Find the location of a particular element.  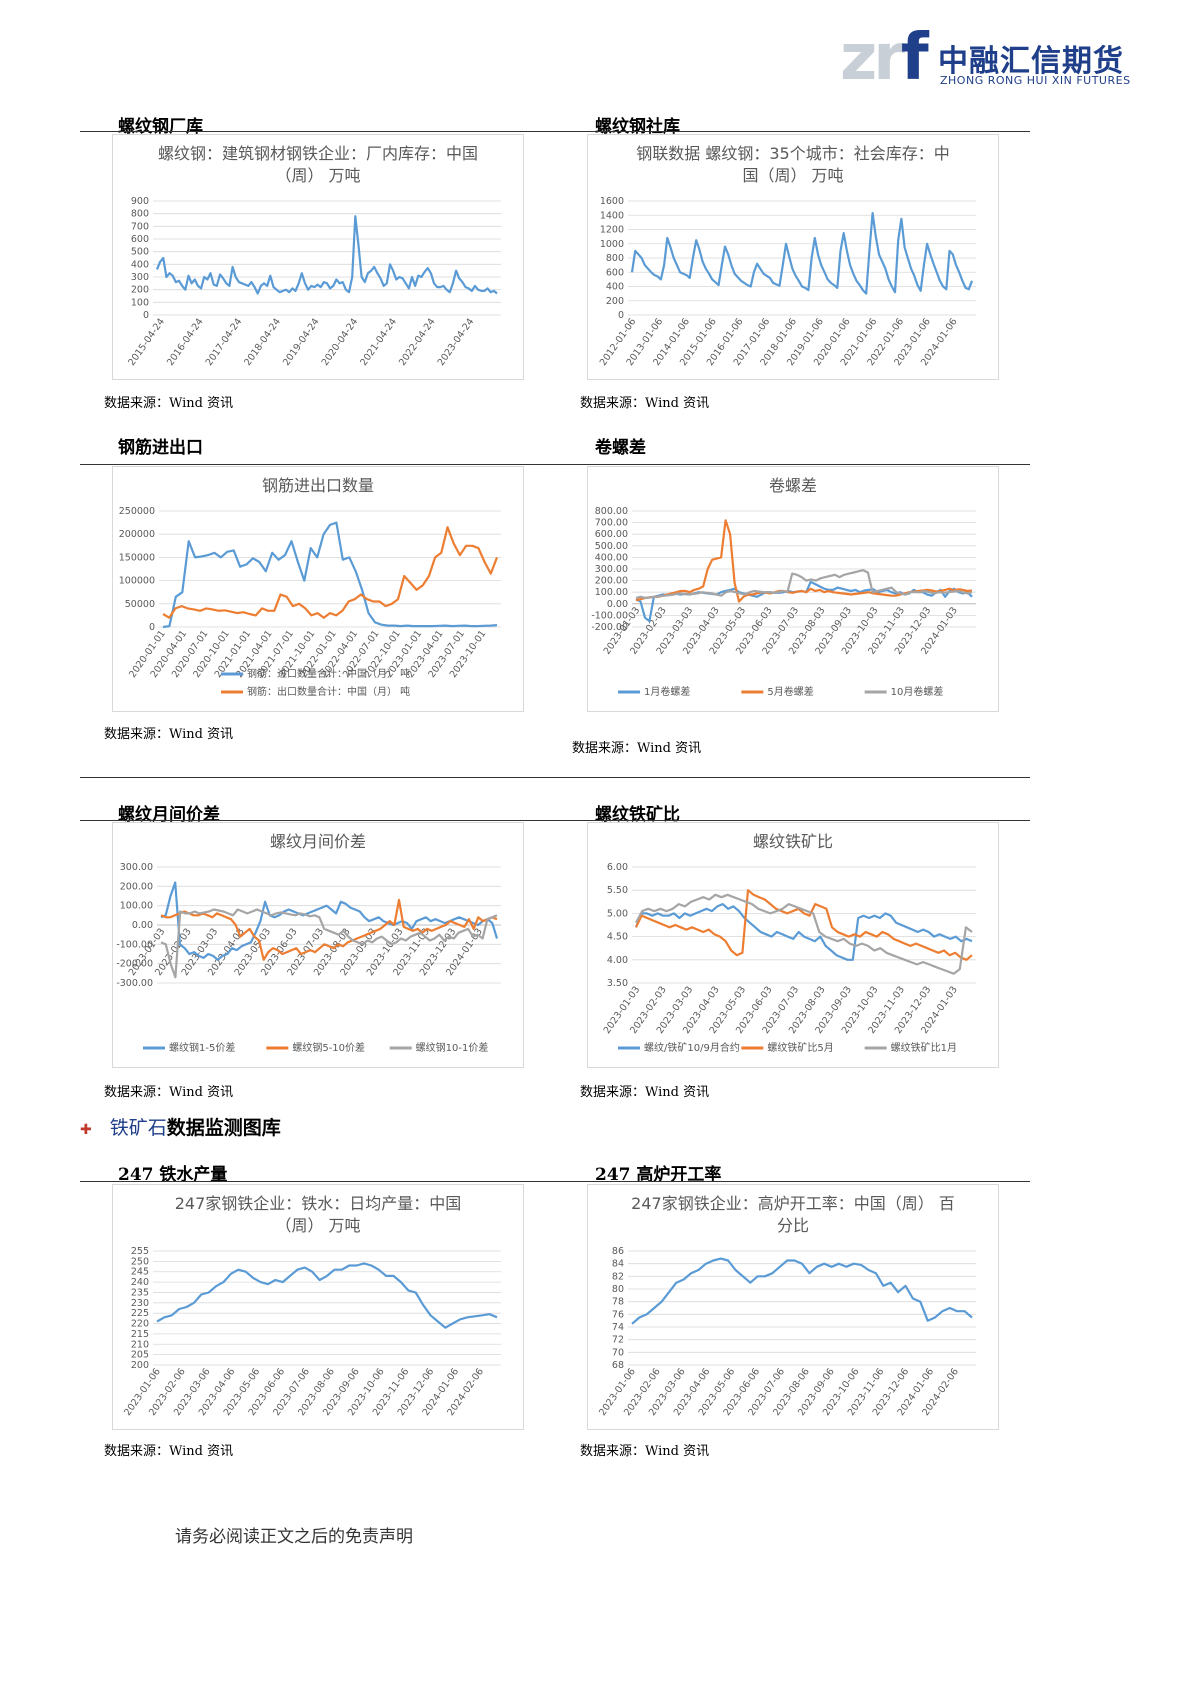

y-tick-label: 235 is located at coordinates (140, 1292).